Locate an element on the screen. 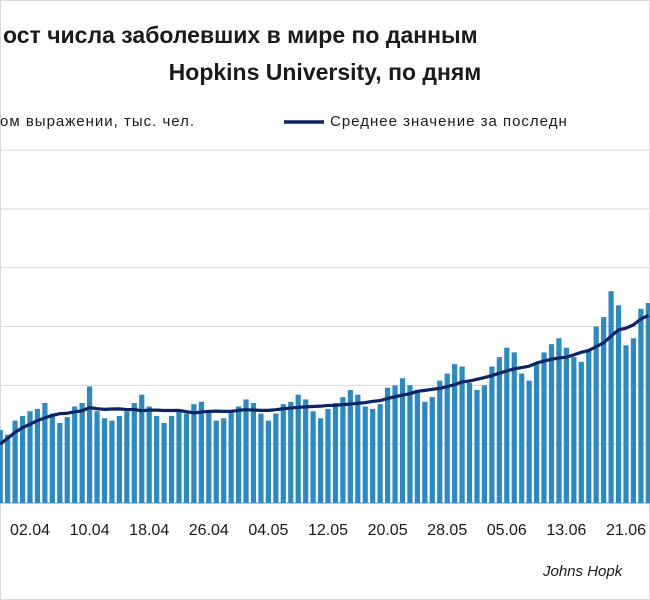 Image resolution: width=650 pixels, height=600 pixels. legend-label: Среднее значение за последн is located at coordinates (449, 121).